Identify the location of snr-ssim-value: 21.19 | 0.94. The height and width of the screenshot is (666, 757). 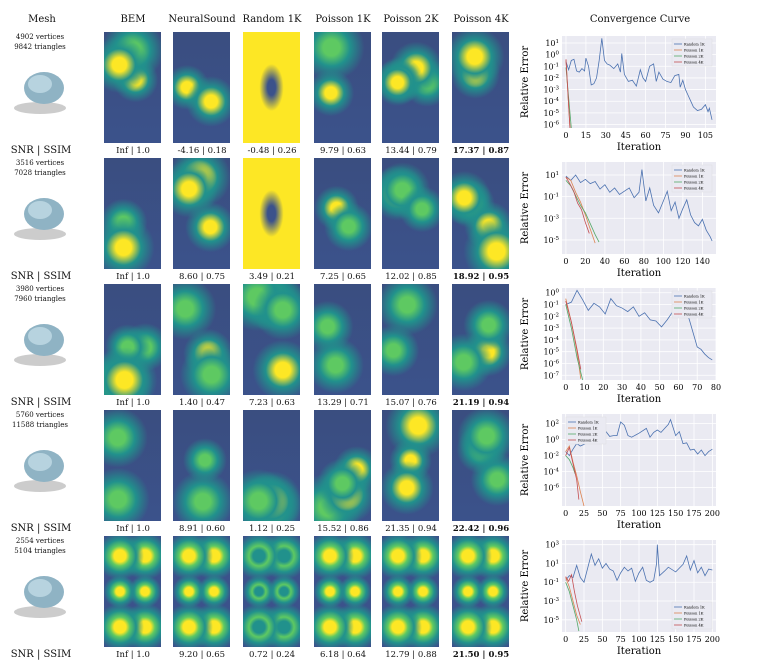
(481, 403).